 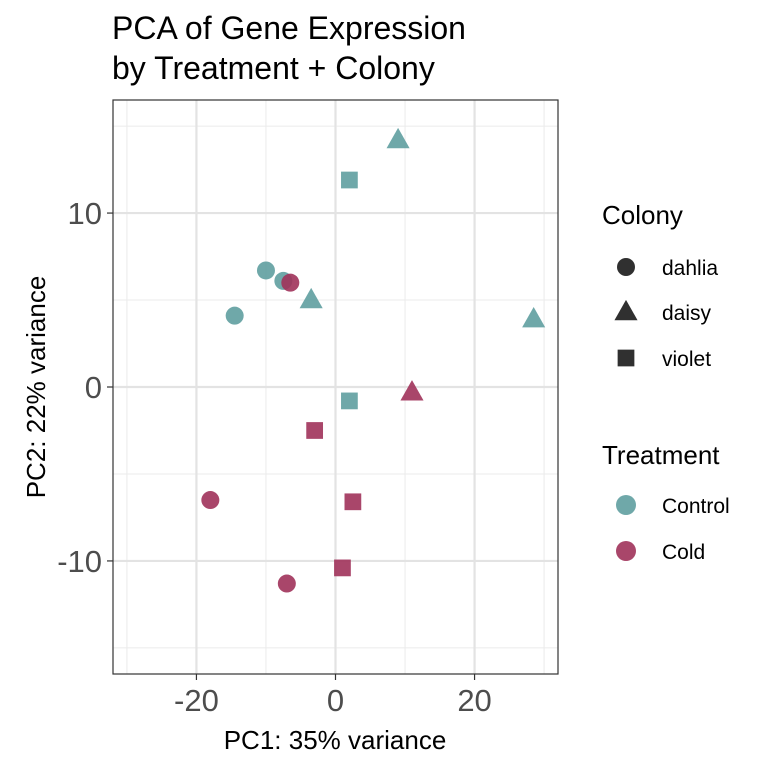 What do you see at coordinates (661, 455) in the screenshot?
I see `legend-treatment-title: Treatment` at bounding box center [661, 455].